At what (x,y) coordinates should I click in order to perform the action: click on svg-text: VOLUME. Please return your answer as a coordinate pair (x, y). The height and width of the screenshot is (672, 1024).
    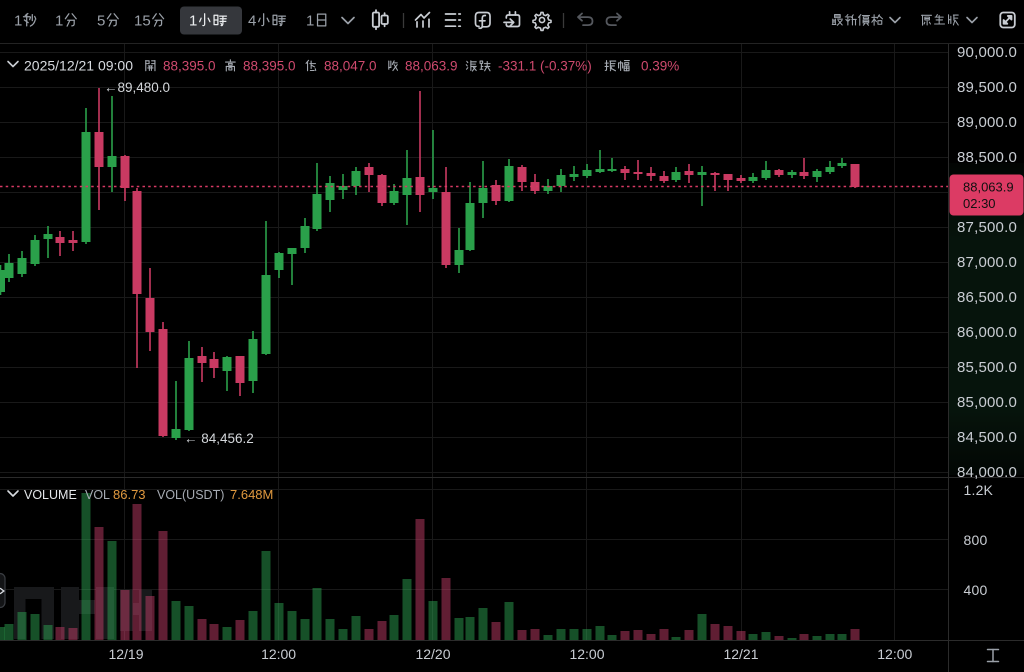
    Looking at the image, I should click on (50, 495).